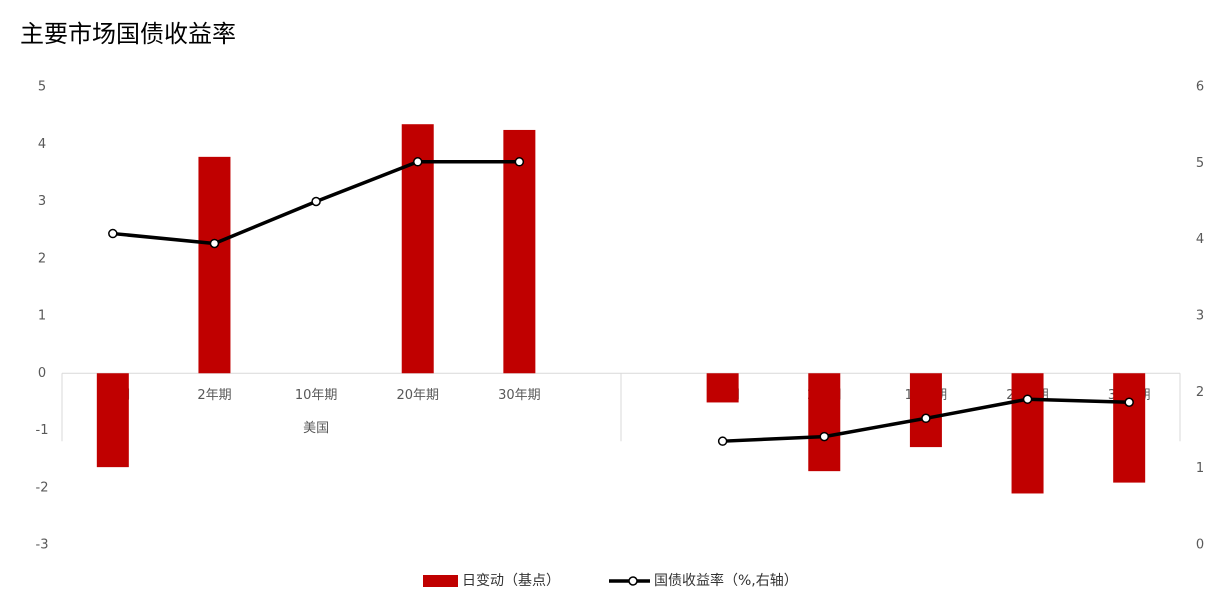  What do you see at coordinates (519, 395) in the screenshot?
I see `x-tick-label: 30年期` at bounding box center [519, 395].